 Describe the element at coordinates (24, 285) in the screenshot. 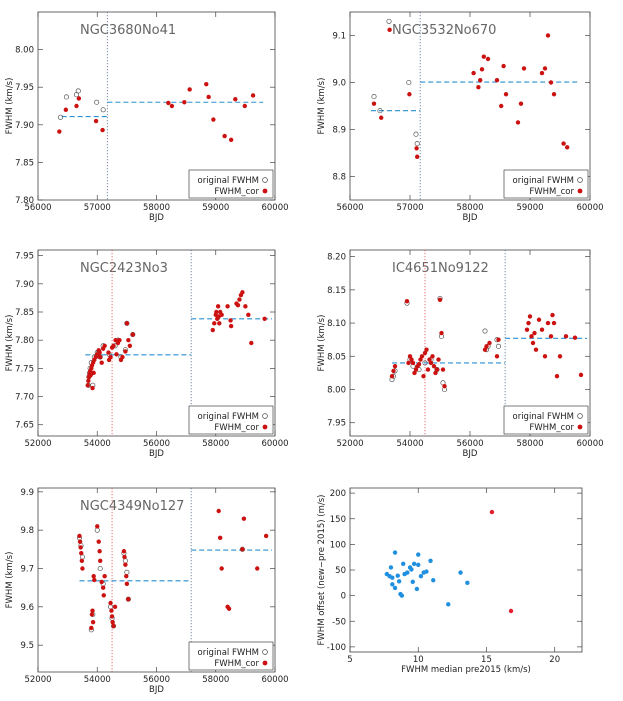

I see `y-tick-label: 7.90` at that location.